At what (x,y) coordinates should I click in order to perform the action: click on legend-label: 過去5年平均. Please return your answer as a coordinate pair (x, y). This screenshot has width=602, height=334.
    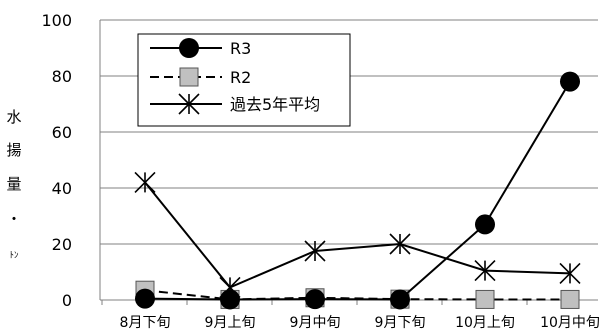
    Looking at the image, I should click on (275, 104).